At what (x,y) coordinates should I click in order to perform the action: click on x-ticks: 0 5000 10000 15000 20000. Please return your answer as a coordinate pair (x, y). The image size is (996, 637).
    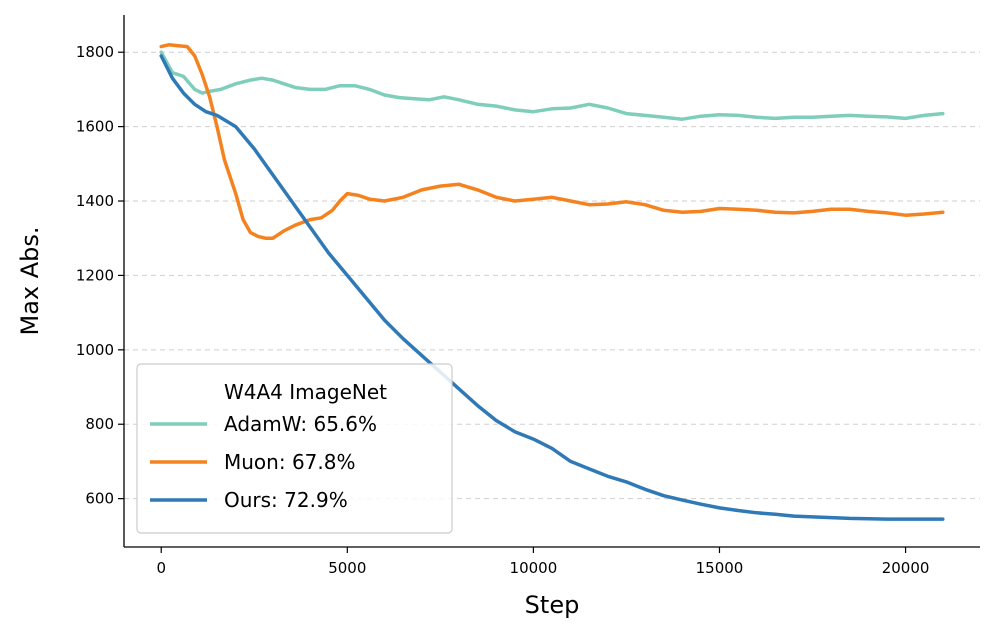
    Looking at the image, I should click on (542, 562).